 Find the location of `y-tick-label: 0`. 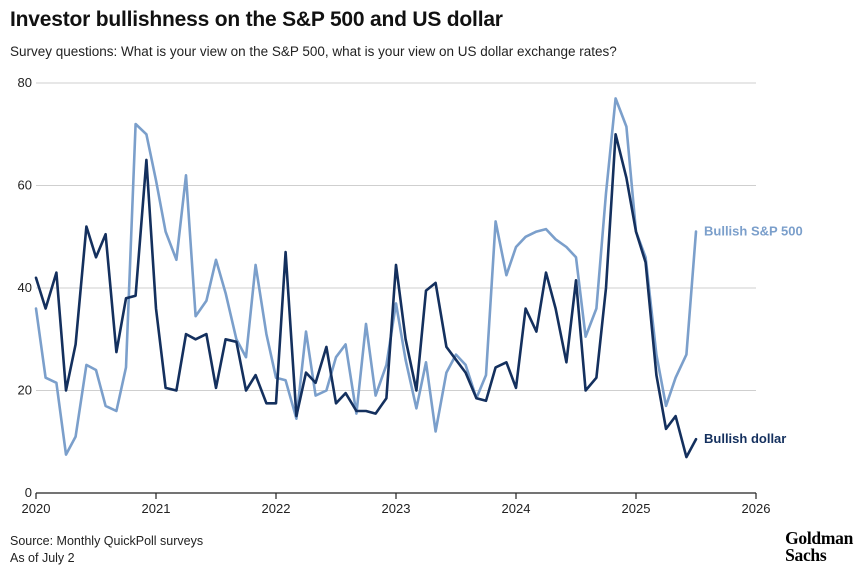

y-tick-label: 0 is located at coordinates (28, 492).